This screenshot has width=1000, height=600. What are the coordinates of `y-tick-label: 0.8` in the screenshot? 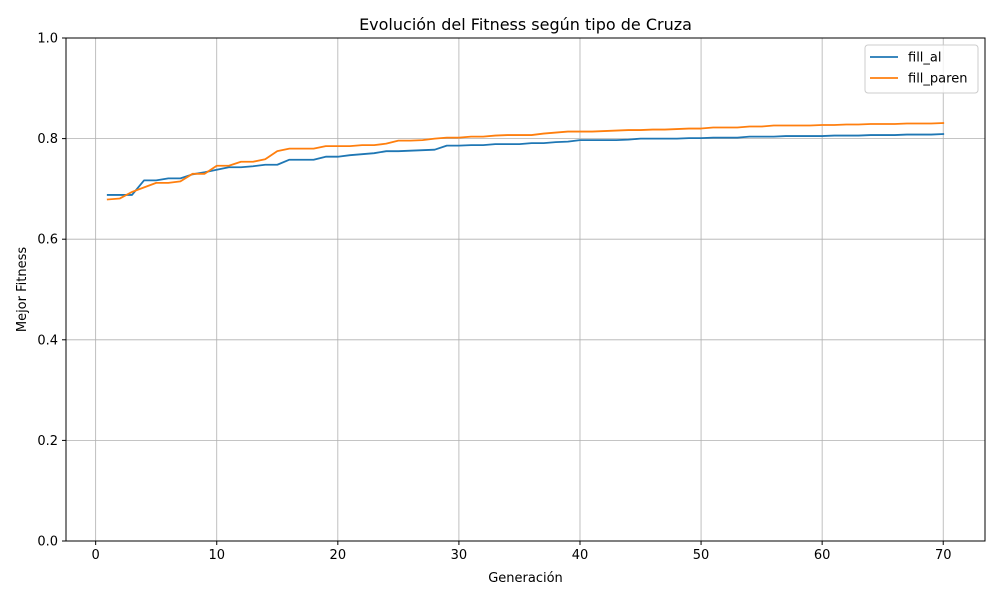 It's located at (47, 139).